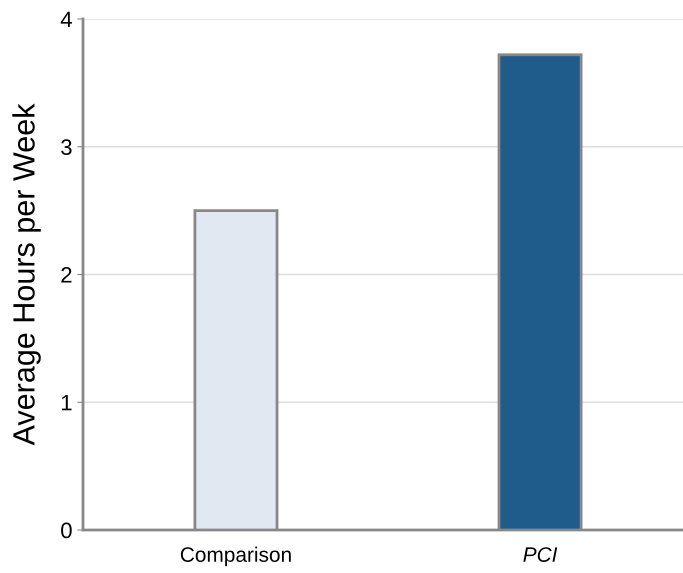 The height and width of the screenshot is (573, 683). Describe the element at coordinates (67, 402) in the screenshot. I see `y-tick-label: 1` at that location.